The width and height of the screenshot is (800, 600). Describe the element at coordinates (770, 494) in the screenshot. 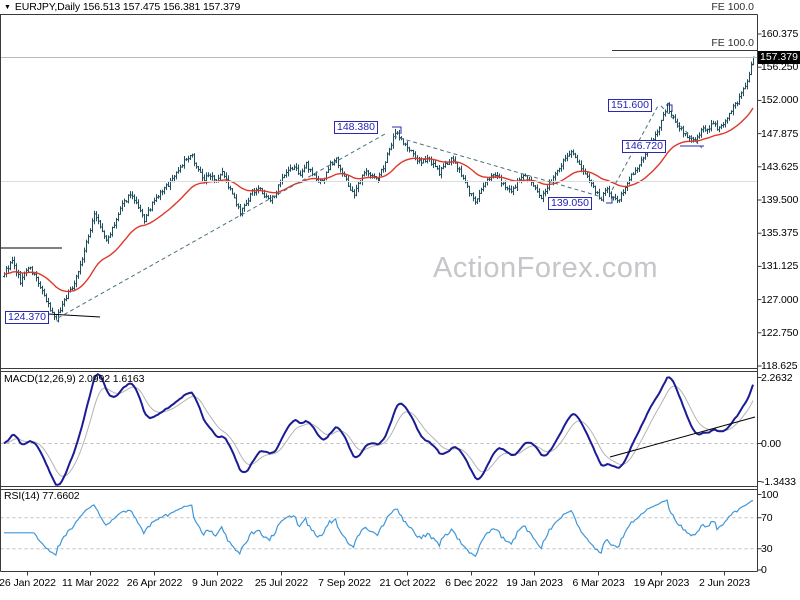

I see `rsi-axis-label: 100` at that location.